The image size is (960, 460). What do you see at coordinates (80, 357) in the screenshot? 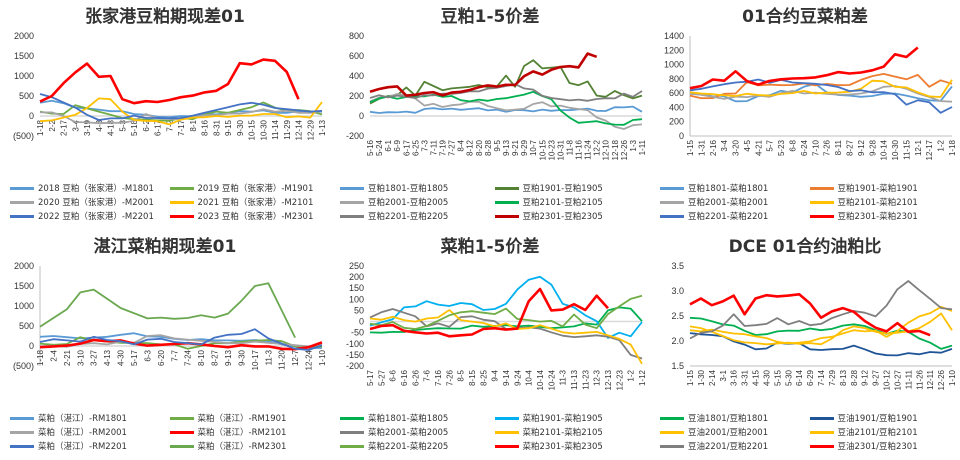
I see `x-tick-label: 3-10` at bounding box center [80, 357].